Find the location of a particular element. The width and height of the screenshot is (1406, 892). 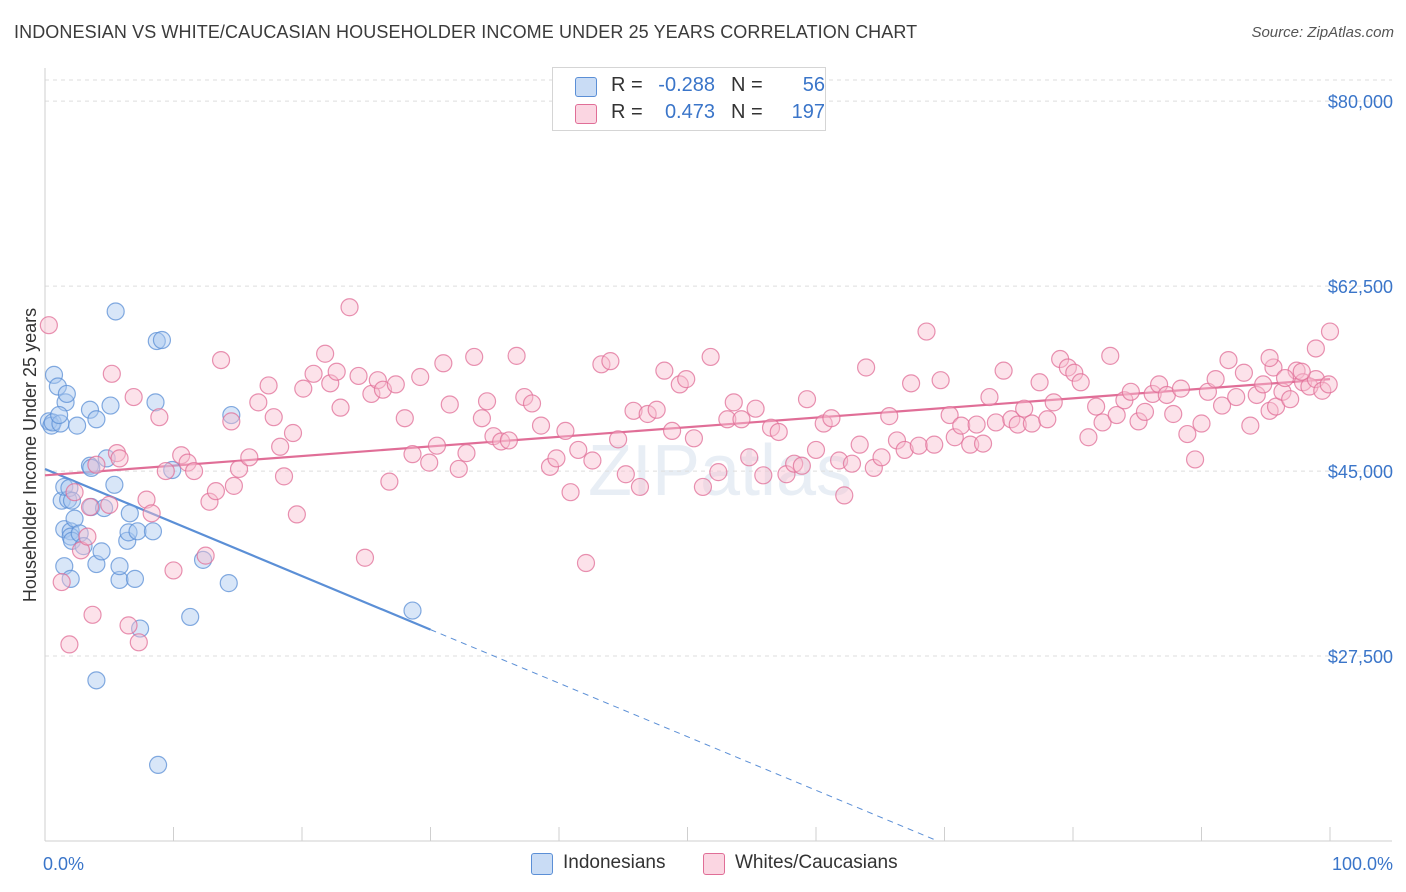

legend-r-label: R = is located at coordinates (627, 85).